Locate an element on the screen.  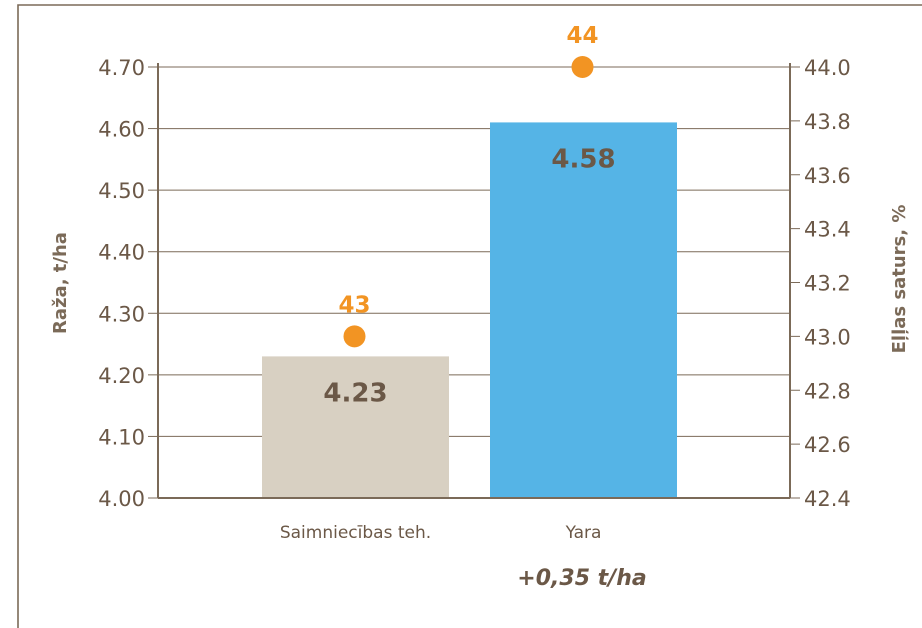
y-tick-label-right: 42.4 is located at coordinates (827, 499).